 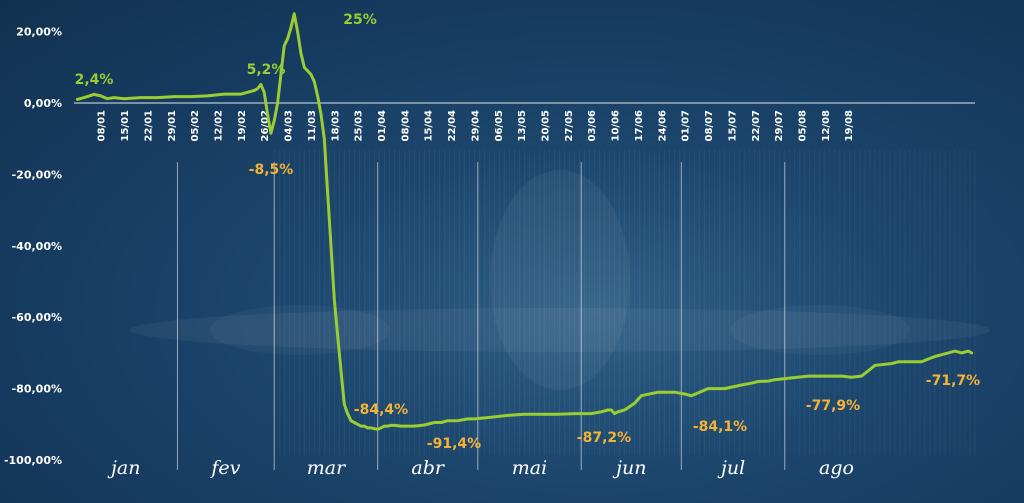 What do you see at coordinates (709, 126) in the screenshot?
I see `x-tick-label: 08/07` at bounding box center [709, 126].